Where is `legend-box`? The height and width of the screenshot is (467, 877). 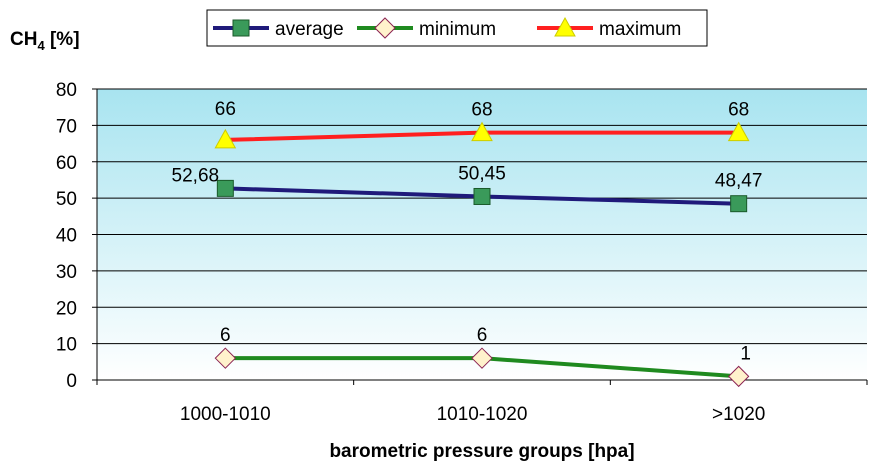 legend-box is located at coordinates (457, 28).